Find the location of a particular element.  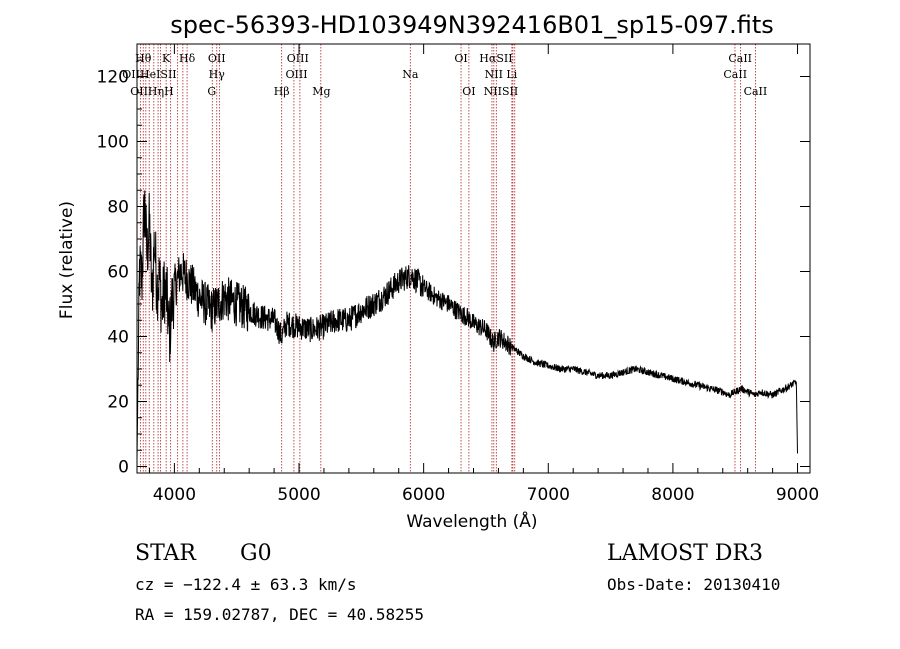

y-axis-label: Flux (relative) is located at coordinates (67, 260).